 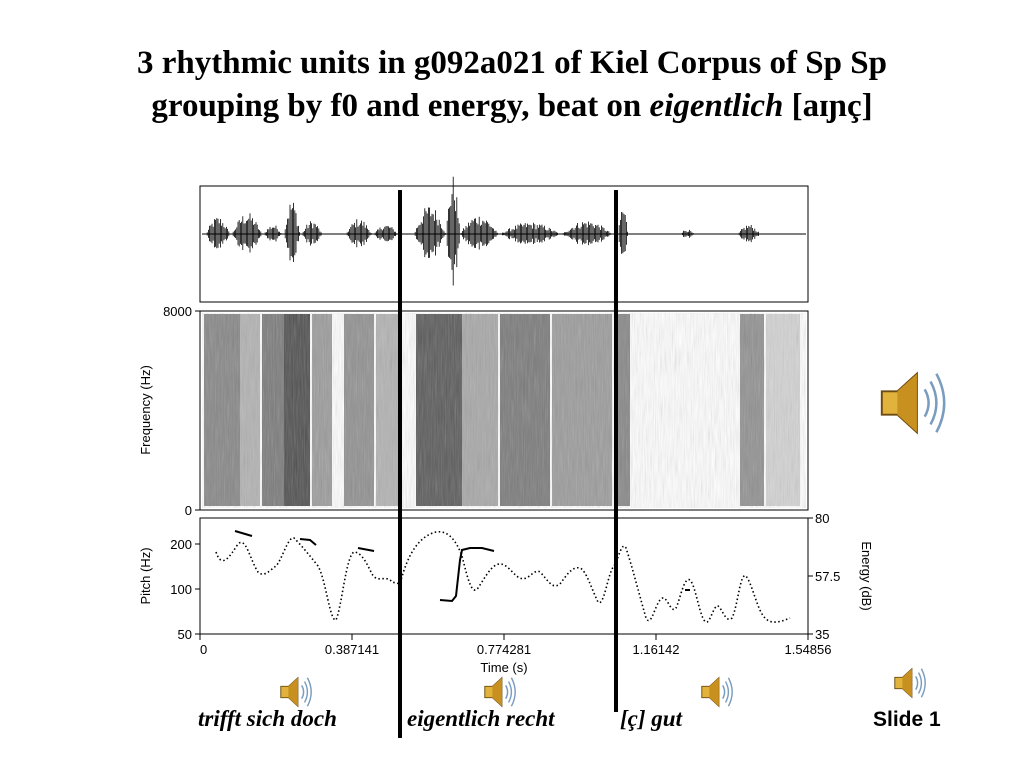 What do you see at coordinates (866, 575) in the screenshot?
I see `energy-ylabel: Energy (dB)` at bounding box center [866, 575].